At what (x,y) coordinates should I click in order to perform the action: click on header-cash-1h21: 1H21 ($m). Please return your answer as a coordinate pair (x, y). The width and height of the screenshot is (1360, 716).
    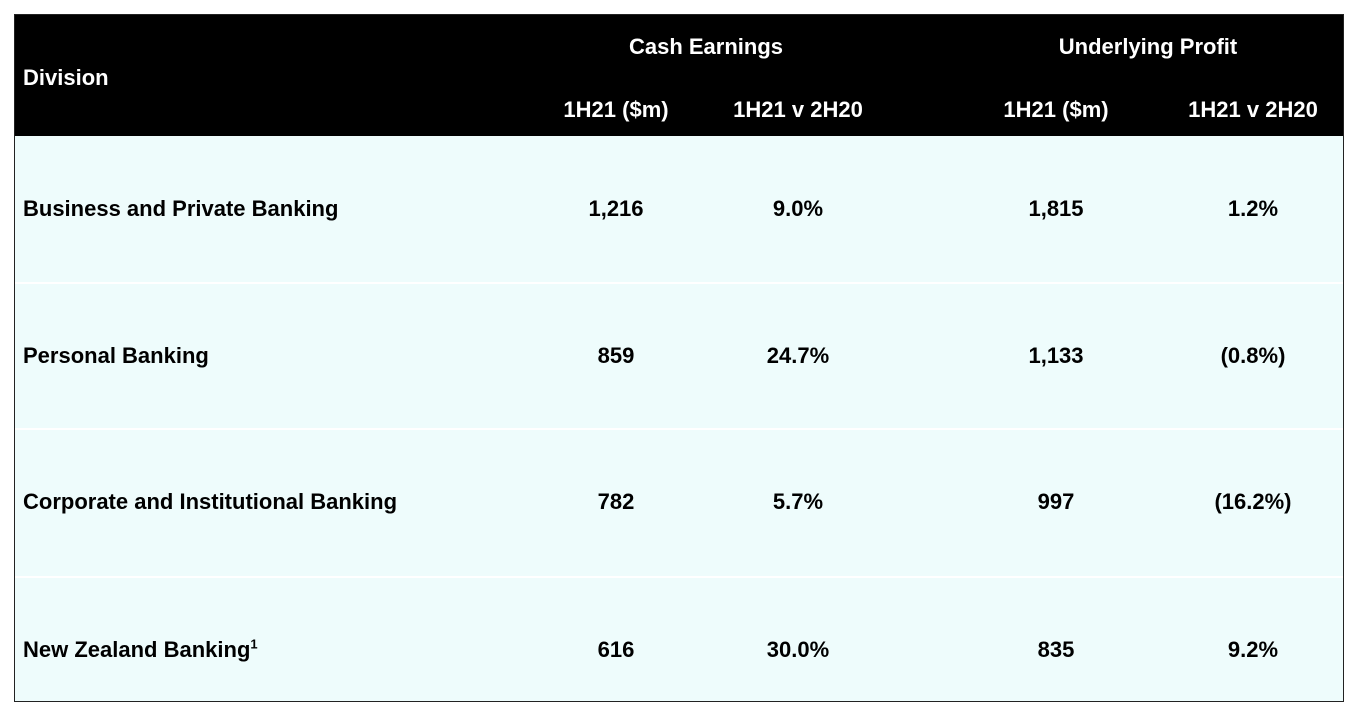
    Looking at the image, I should click on (616, 109).